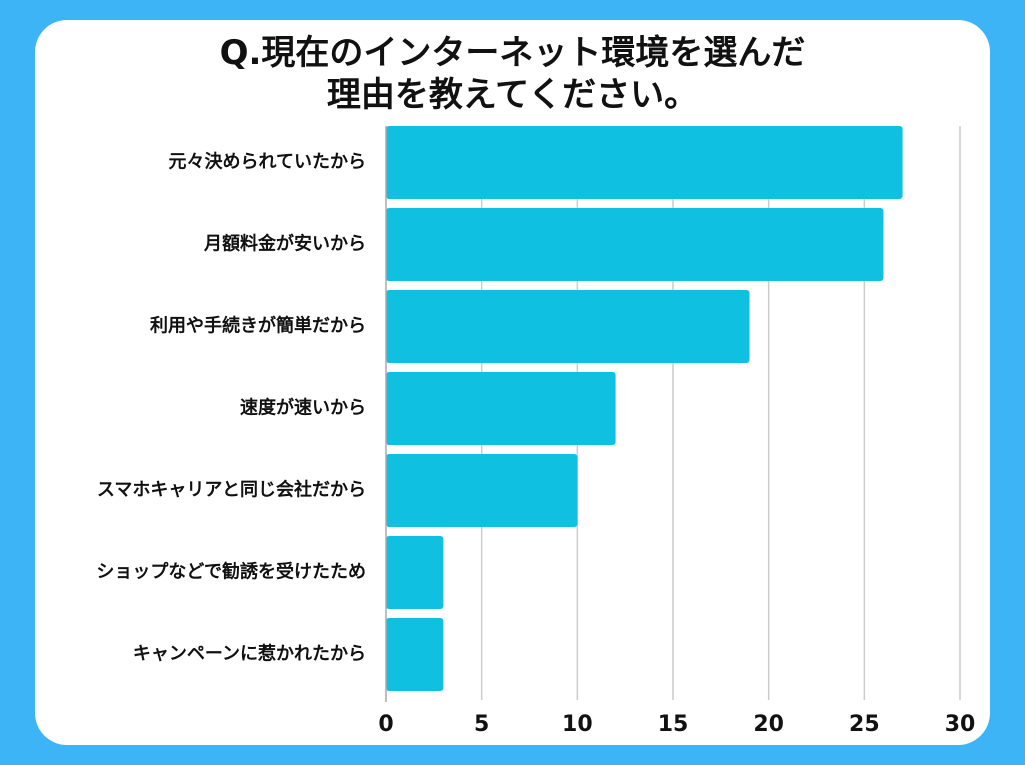  Describe the element at coordinates (512, 95) in the screenshot. I see `chart-title-line-2: 理由を教えてください。` at that location.